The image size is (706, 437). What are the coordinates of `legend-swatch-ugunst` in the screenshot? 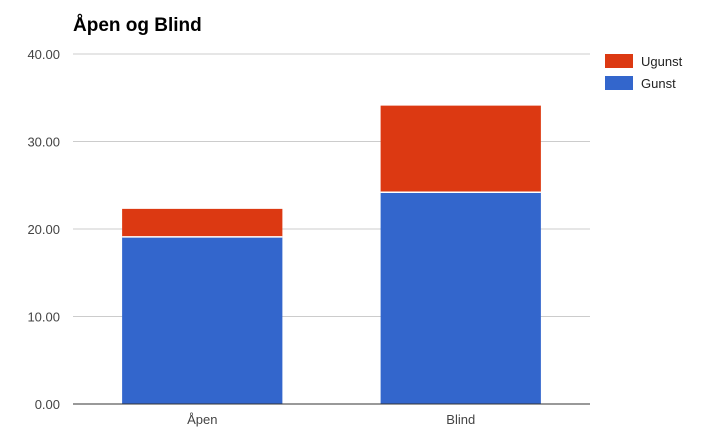 It's located at (619, 61).